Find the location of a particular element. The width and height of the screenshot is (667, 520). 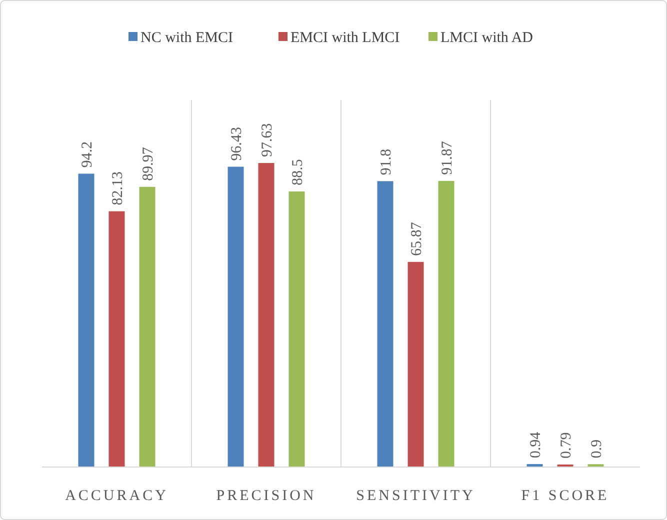

data-label: 94.2 is located at coordinates (87, 154).